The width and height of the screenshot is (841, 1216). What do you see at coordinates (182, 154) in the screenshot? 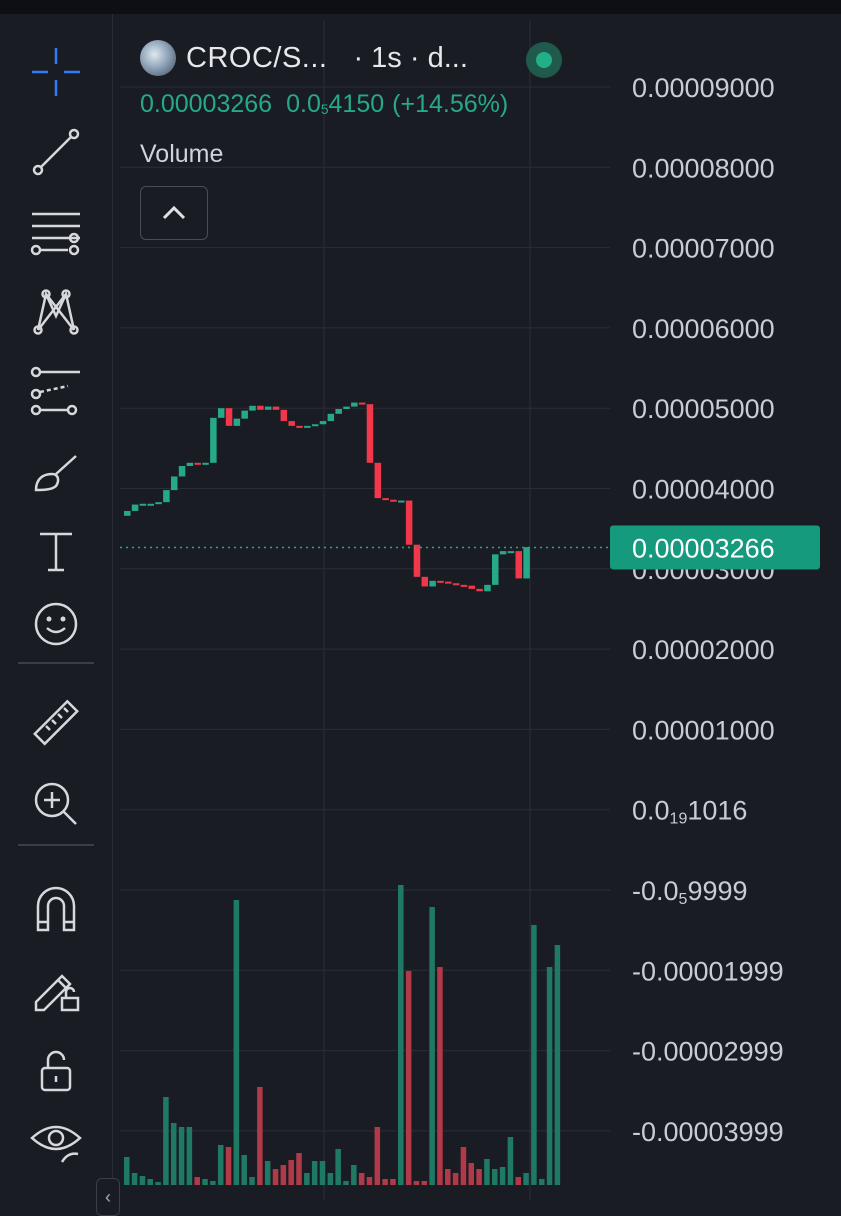
I see `volume-indicator-label: Volume` at bounding box center [182, 154].